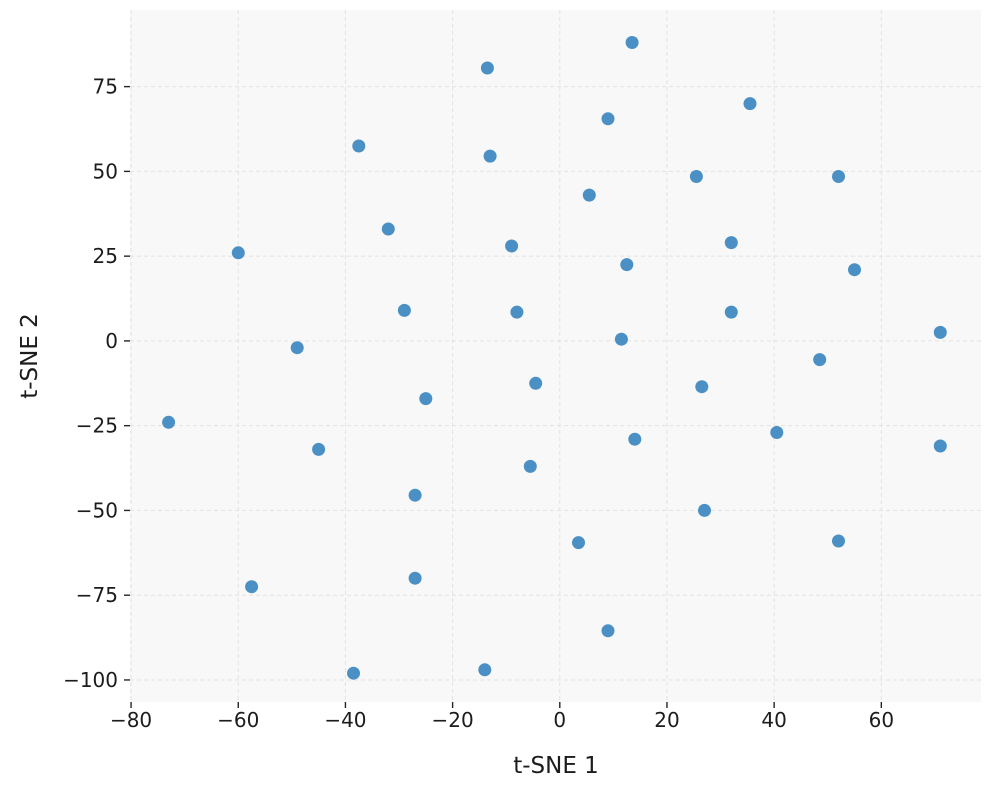 Image resolution: width=989 pixels, height=790 pixels. What do you see at coordinates (881, 720) in the screenshot?
I see `x-tick-label: 60` at bounding box center [881, 720].